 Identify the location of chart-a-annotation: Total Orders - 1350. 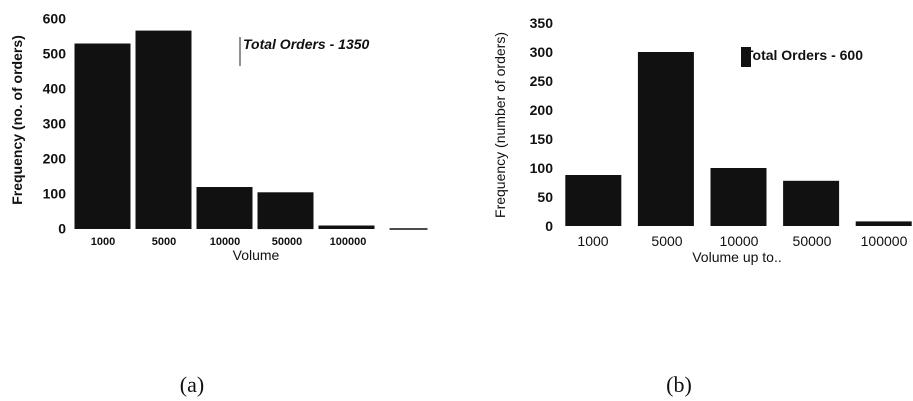
(306, 44).